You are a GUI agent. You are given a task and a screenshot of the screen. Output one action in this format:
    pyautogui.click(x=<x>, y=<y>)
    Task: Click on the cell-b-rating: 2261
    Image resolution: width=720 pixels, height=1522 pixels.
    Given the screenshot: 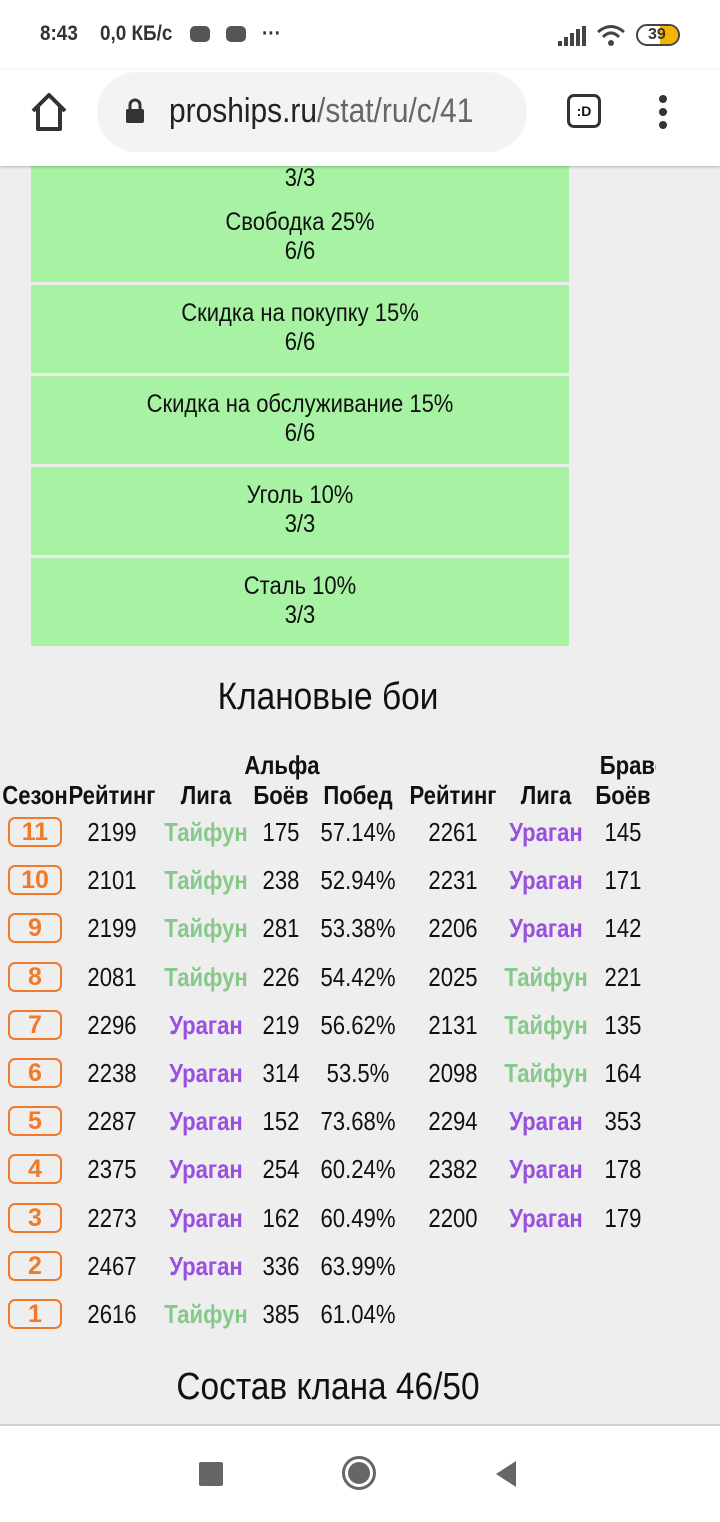 What is the action you would take?
    pyautogui.click(x=453, y=832)
    